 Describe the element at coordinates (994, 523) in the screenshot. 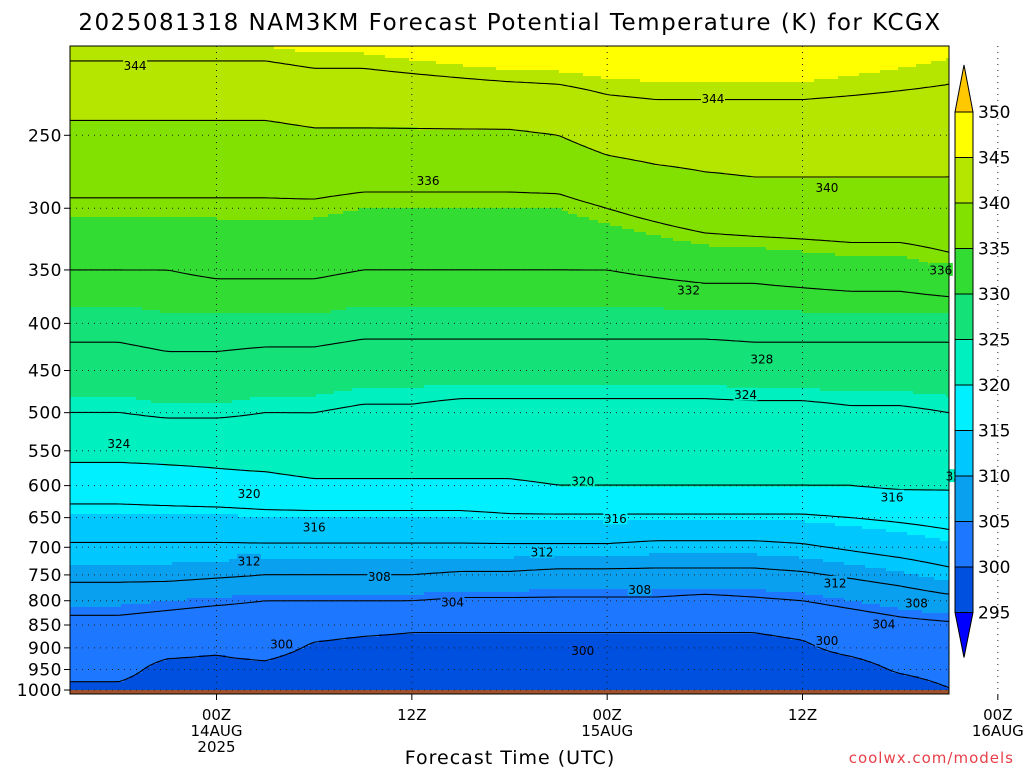

I see `colorbar-label: 305` at that location.